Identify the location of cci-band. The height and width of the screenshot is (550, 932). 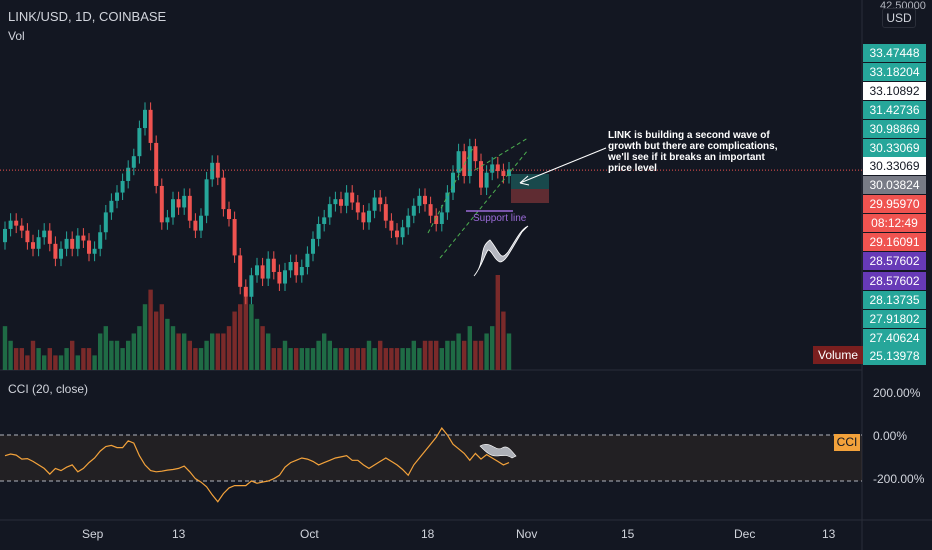
(431, 458).